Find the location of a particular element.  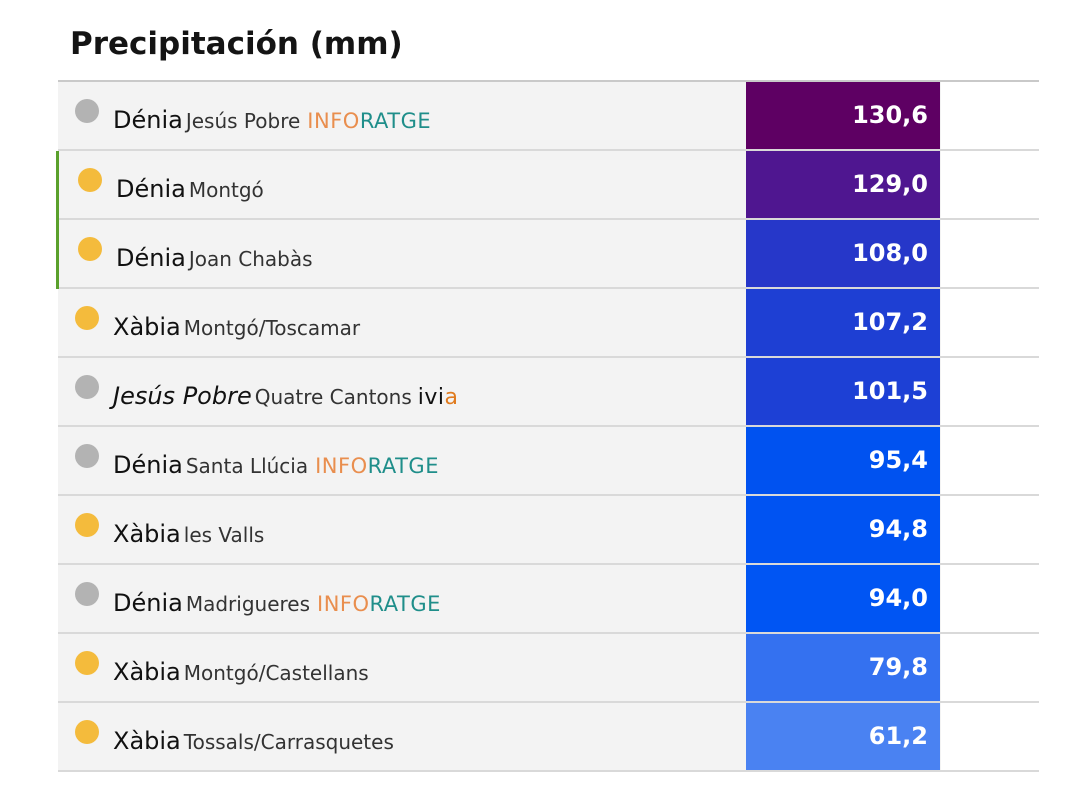

page-title: Precipitación (mm) is located at coordinates (236, 44).